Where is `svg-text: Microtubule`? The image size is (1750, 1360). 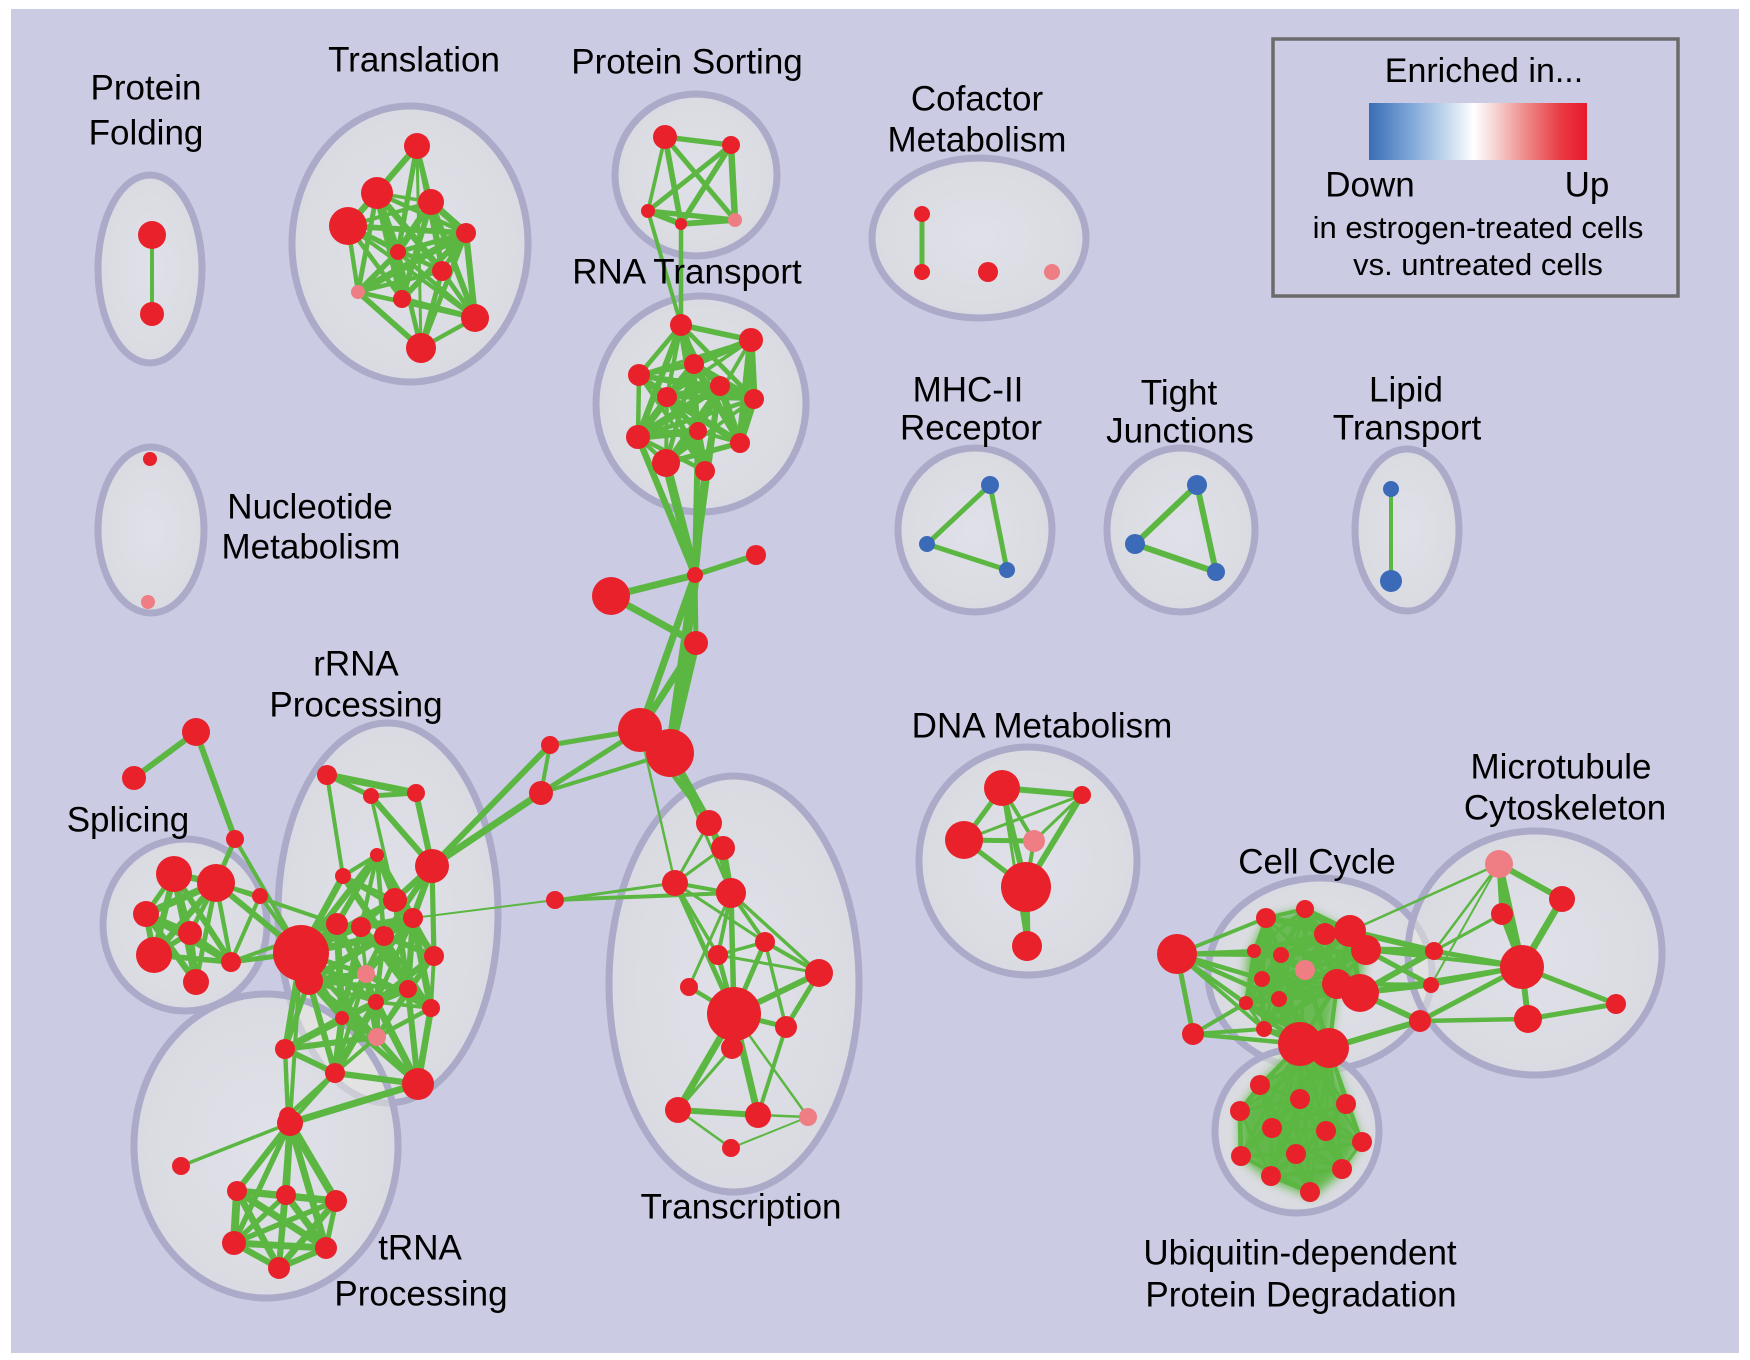
svg-text: Microtubule is located at coordinates (1561, 766).